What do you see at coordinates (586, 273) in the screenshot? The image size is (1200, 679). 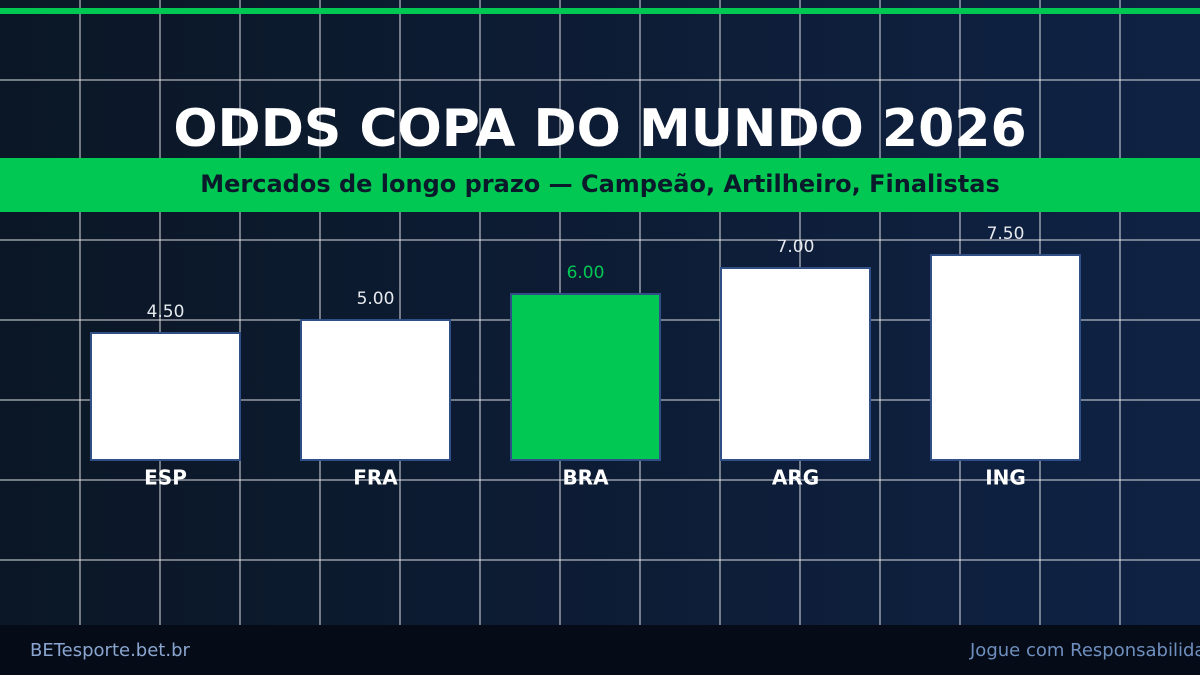 I see `value-label: 6.00` at bounding box center [586, 273].